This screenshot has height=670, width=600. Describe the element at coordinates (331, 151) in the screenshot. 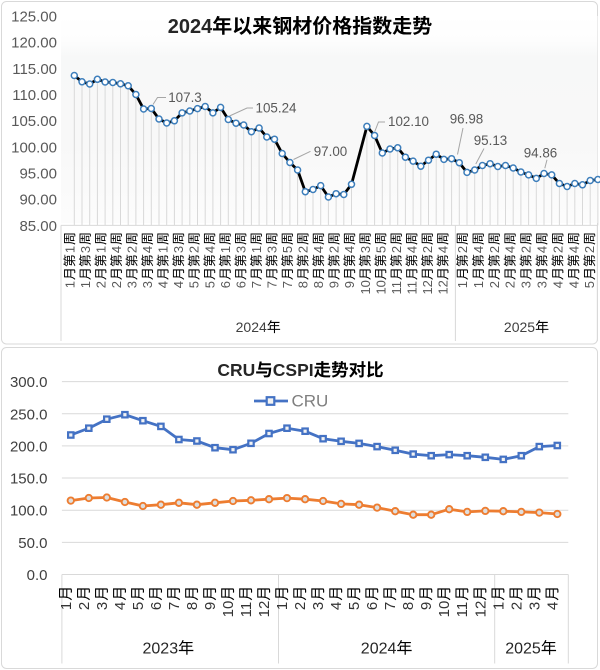

I see `svg-text: 97.00` at that location.